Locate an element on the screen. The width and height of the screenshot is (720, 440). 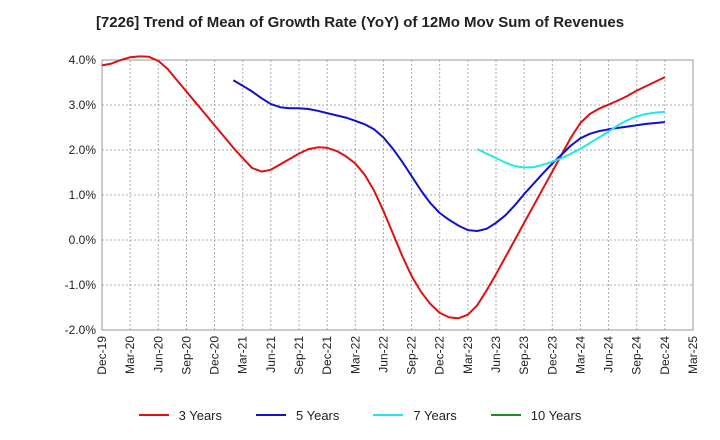
x-tick-label: Dec-19 is located at coordinates (102, 355).